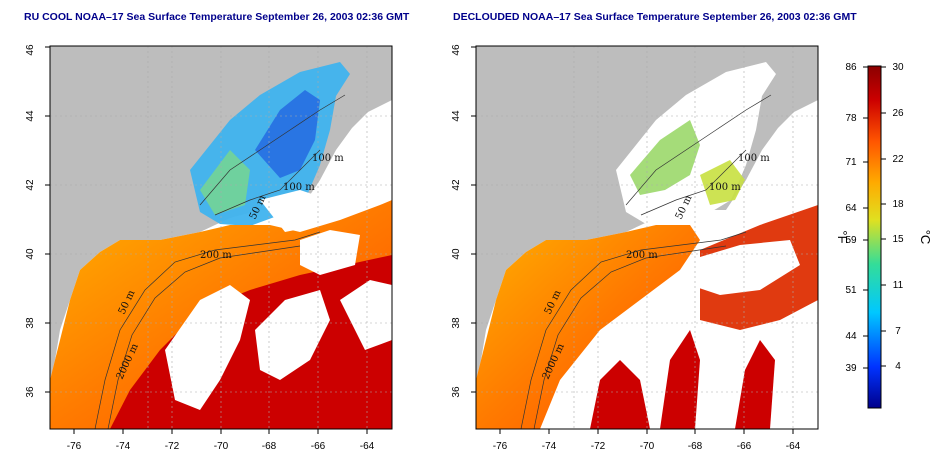 This screenshot has height=475, width=950. What do you see at coordinates (647, 440) in the screenshot?
I see `right-x-axis: -76 -74 -72 -70 -68 -66 -64` at bounding box center [647, 440].